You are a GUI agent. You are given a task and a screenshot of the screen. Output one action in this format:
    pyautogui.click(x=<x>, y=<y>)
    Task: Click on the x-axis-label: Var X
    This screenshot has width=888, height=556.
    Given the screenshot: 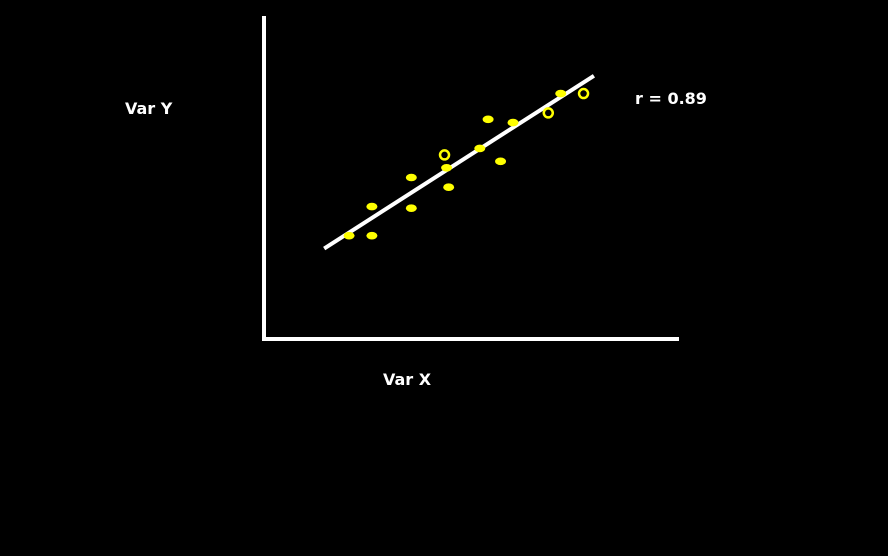 What is the action you would take?
    pyautogui.click(x=407, y=379)
    